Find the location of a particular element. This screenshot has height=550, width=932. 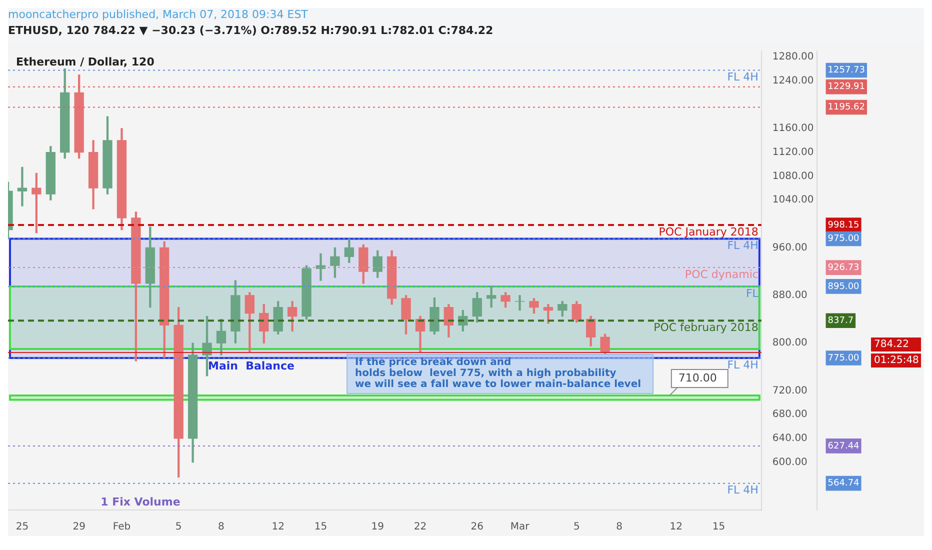

y-tick-label: 600.00 is located at coordinates (790, 462).